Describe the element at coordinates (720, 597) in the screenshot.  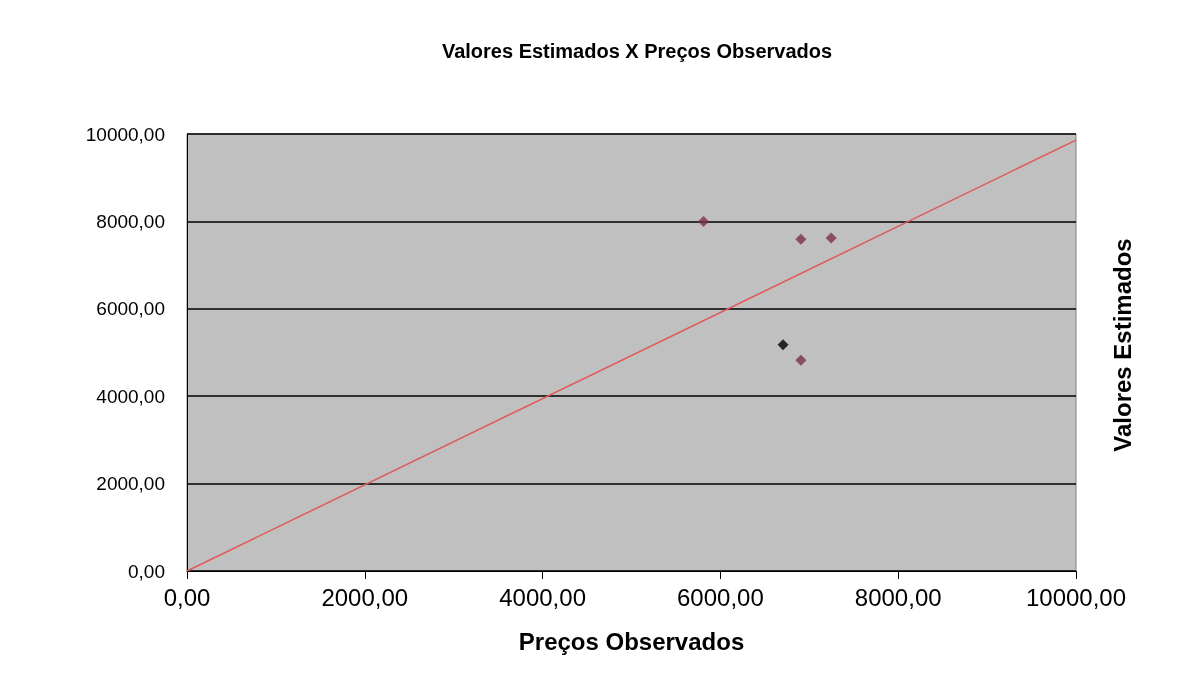
I see `x-tick-label: 6000,00` at that location.